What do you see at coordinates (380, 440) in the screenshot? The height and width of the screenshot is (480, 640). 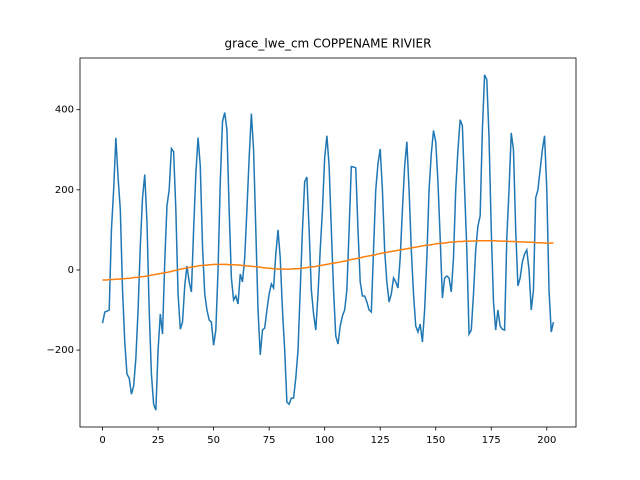 I see `x-tick-label: 125` at bounding box center [380, 440].